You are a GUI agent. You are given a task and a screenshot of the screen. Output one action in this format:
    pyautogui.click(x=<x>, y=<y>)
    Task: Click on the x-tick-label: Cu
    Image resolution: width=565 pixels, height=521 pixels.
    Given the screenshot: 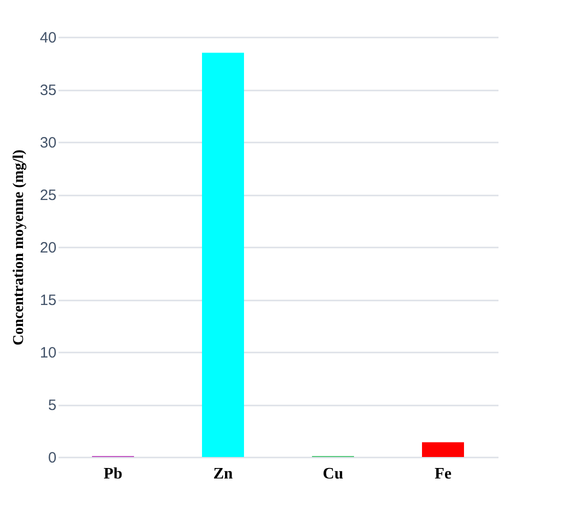 What is the action you would take?
    pyautogui.click(x=333, y=474)
    